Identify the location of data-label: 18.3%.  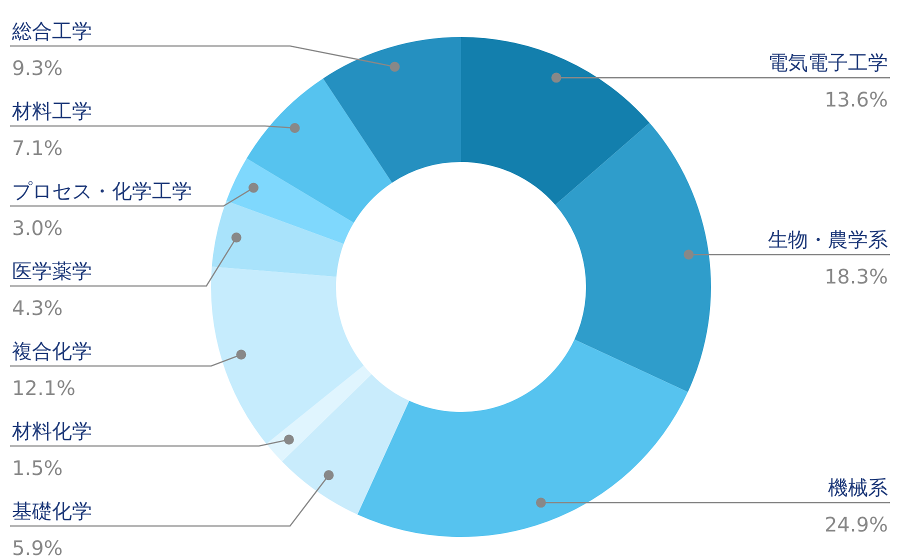
(856, 276).